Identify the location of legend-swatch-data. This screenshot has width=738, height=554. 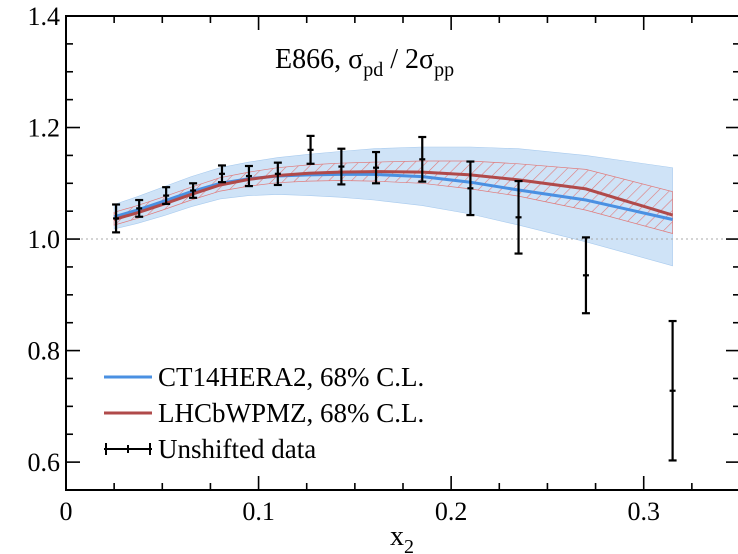
(128, 449).